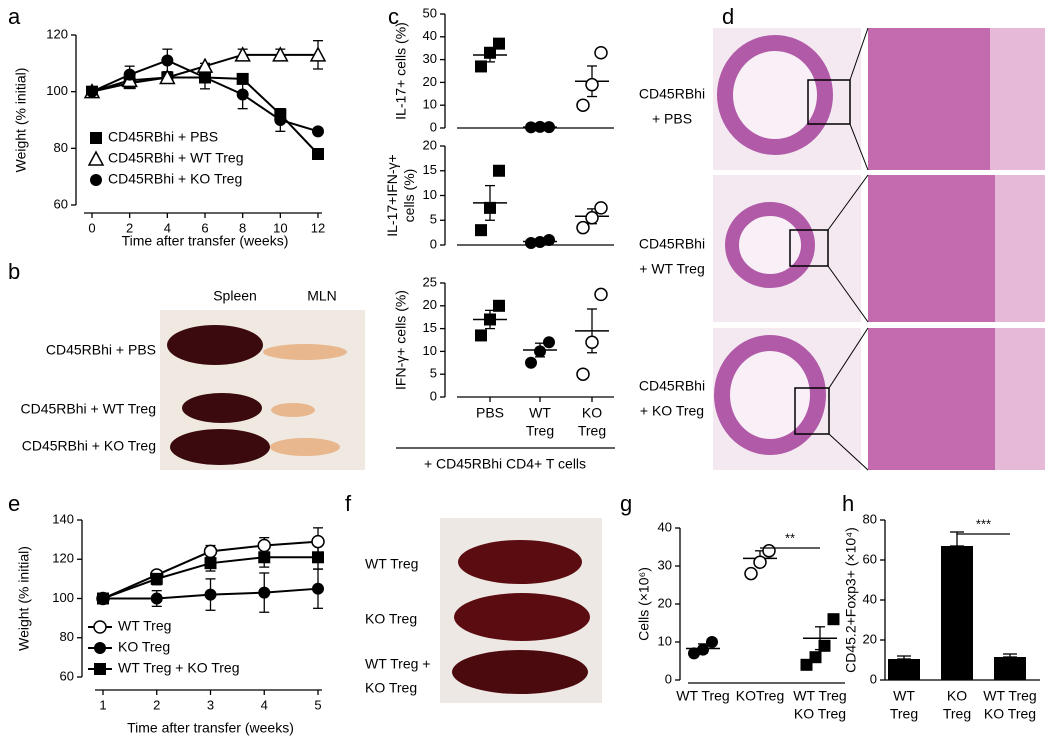  What do you see at coordinates (409, 196) in the screenshot?
I see `y-axis-label: cells (%)` at bounding box center [409, 196].